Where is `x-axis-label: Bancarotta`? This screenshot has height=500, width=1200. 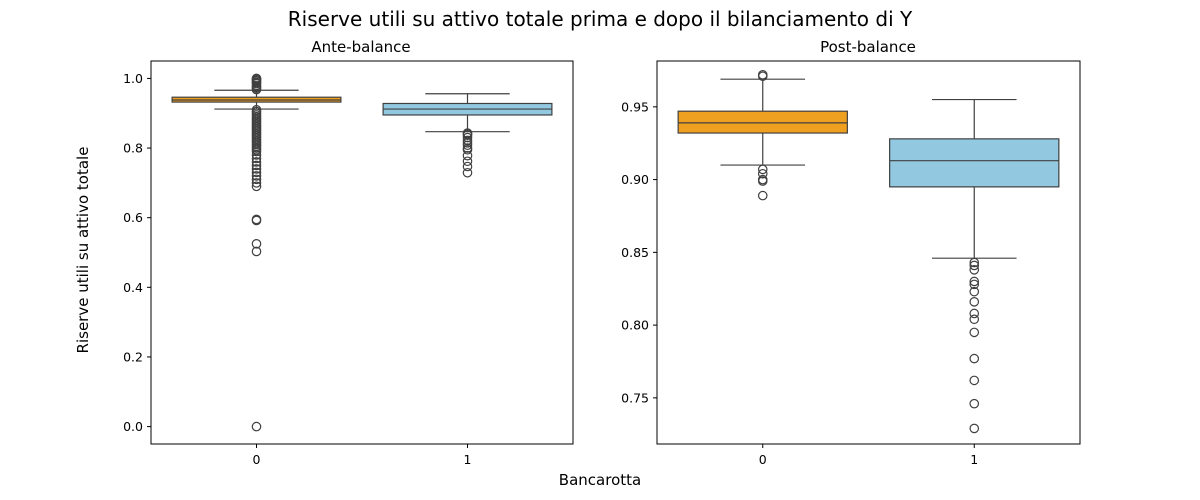 x-axis-label: Bancarotta is located at coordinates (600, 480).